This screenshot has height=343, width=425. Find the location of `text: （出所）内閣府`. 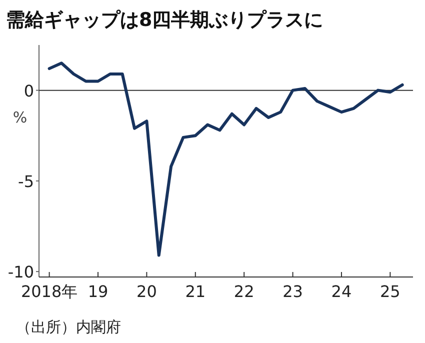

text: （出所）内閣府 is located at coordinates (68, 327).